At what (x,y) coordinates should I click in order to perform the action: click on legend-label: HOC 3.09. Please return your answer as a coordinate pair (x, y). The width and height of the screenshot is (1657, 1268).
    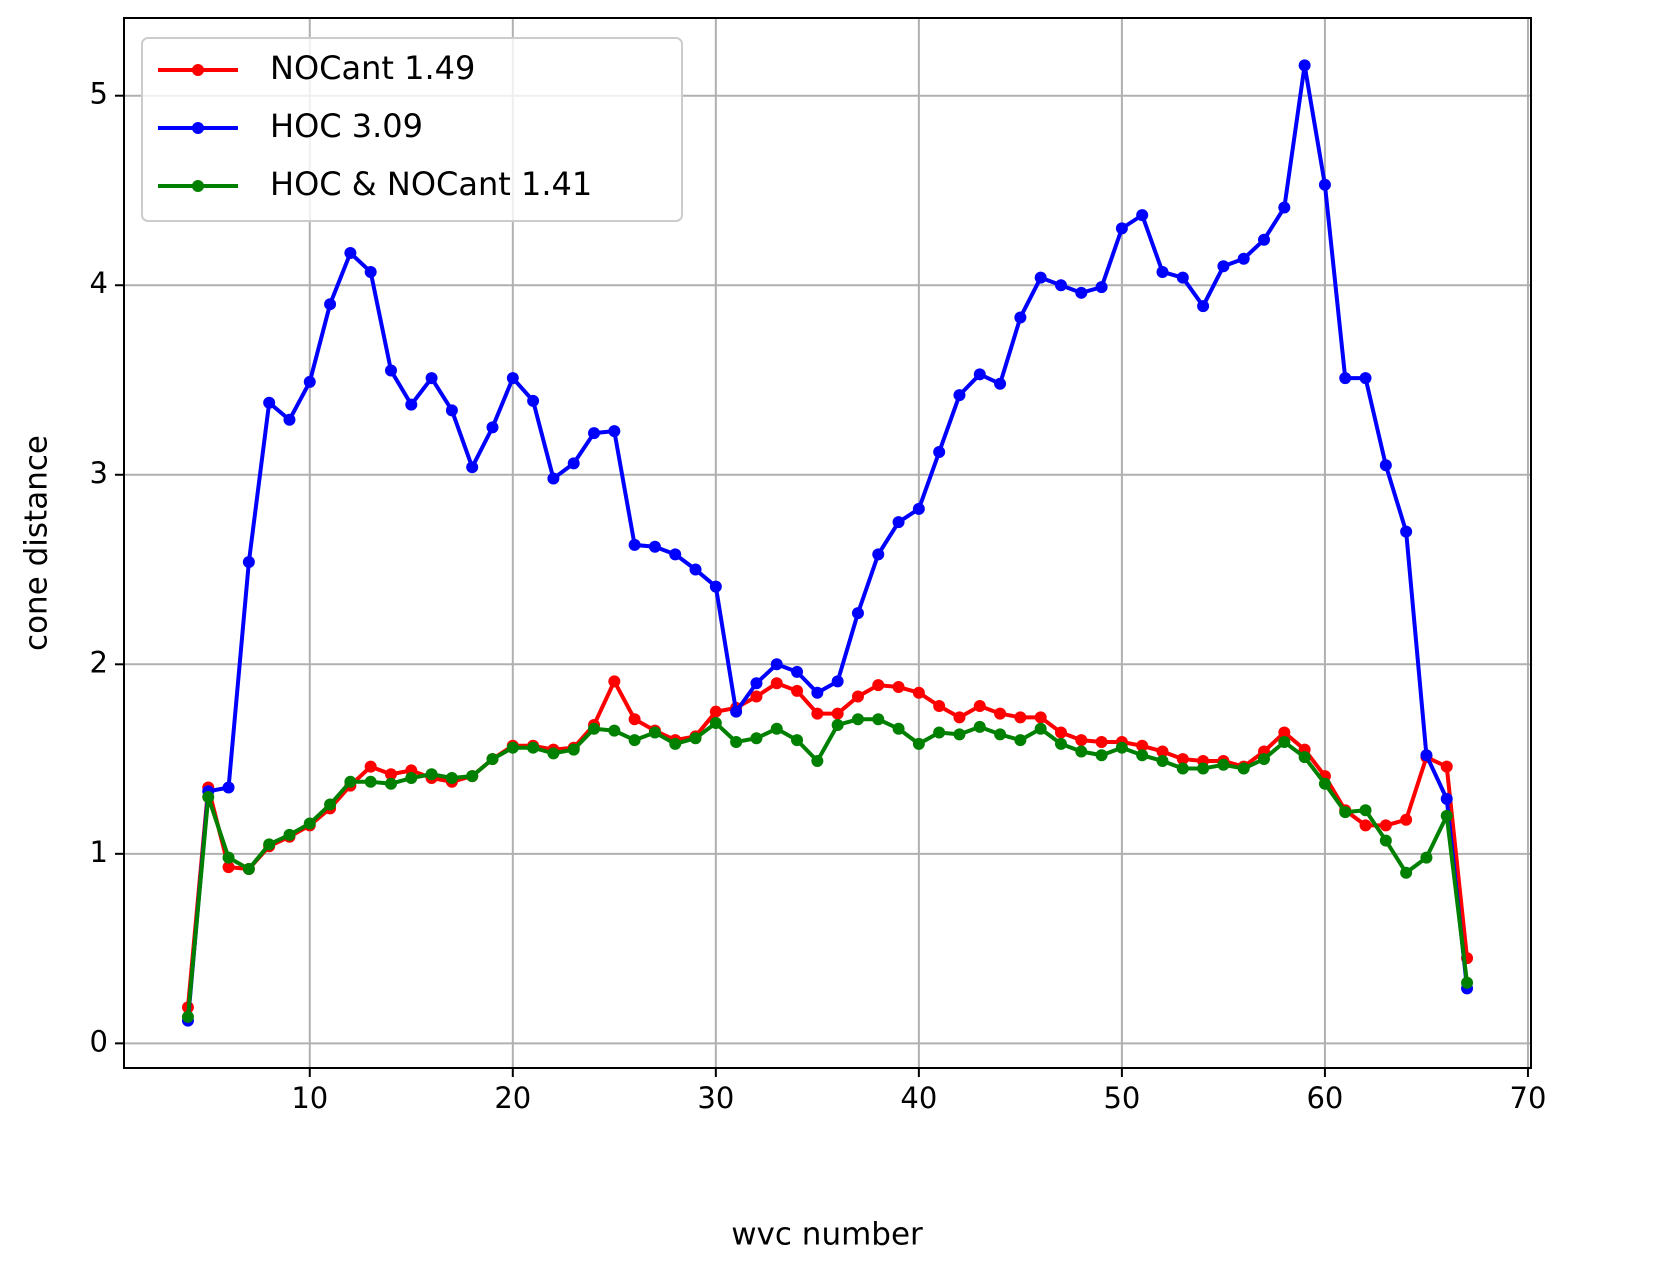
    Looking at the image, I should click on (346, 126).